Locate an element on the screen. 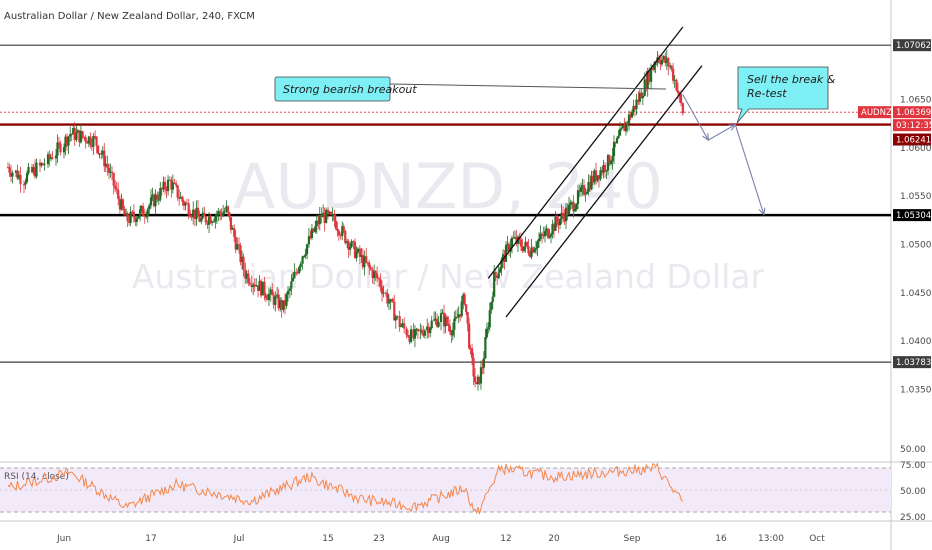  time-label-20: 20 is located at coordinates (554, 539).